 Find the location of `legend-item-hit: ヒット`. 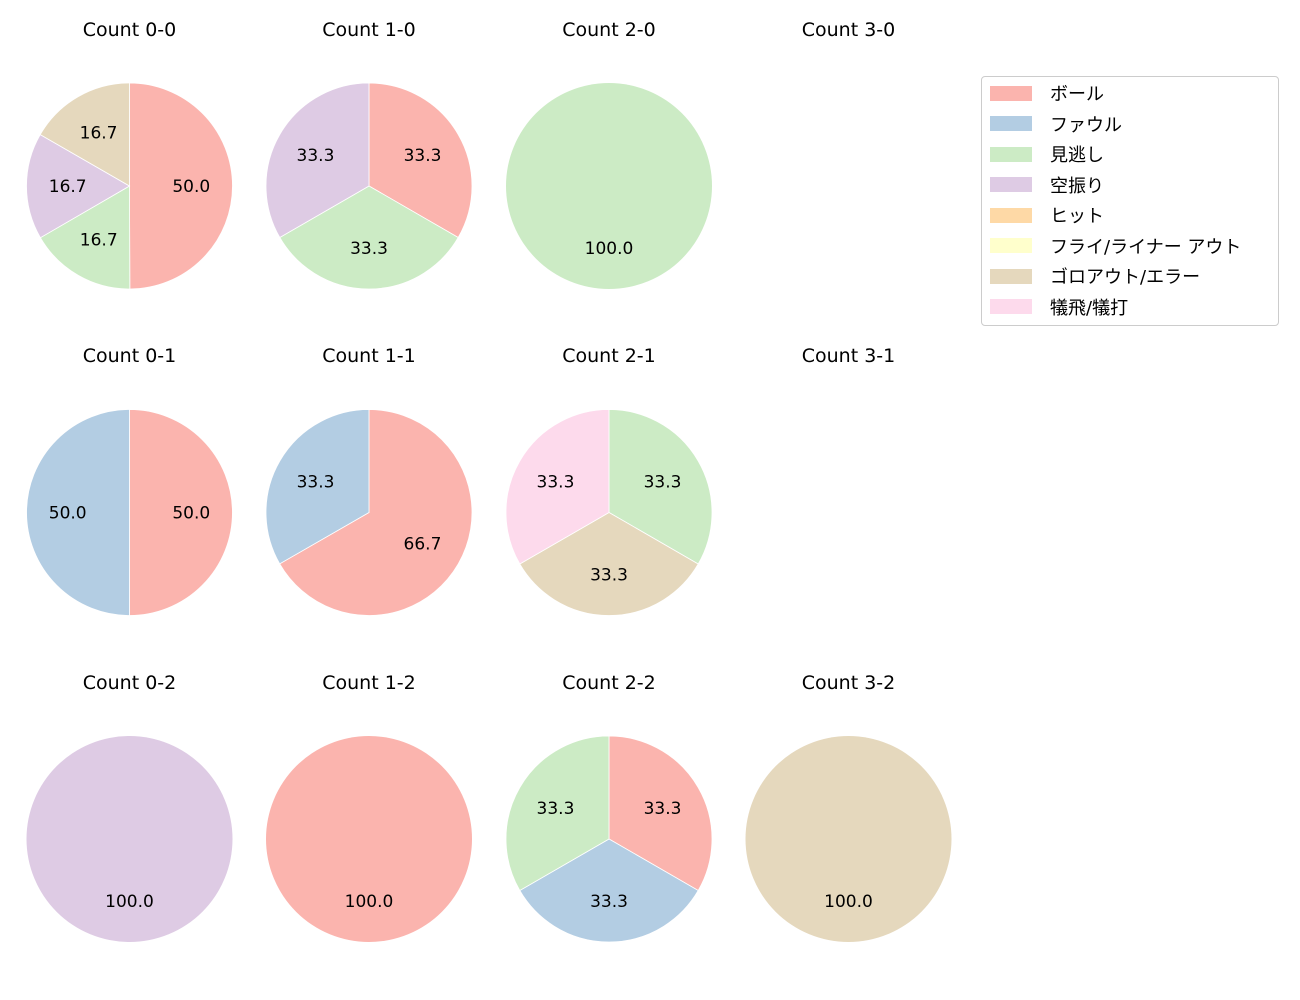

legend-item-hit: ヒット is located at coordinates (1047, 216).